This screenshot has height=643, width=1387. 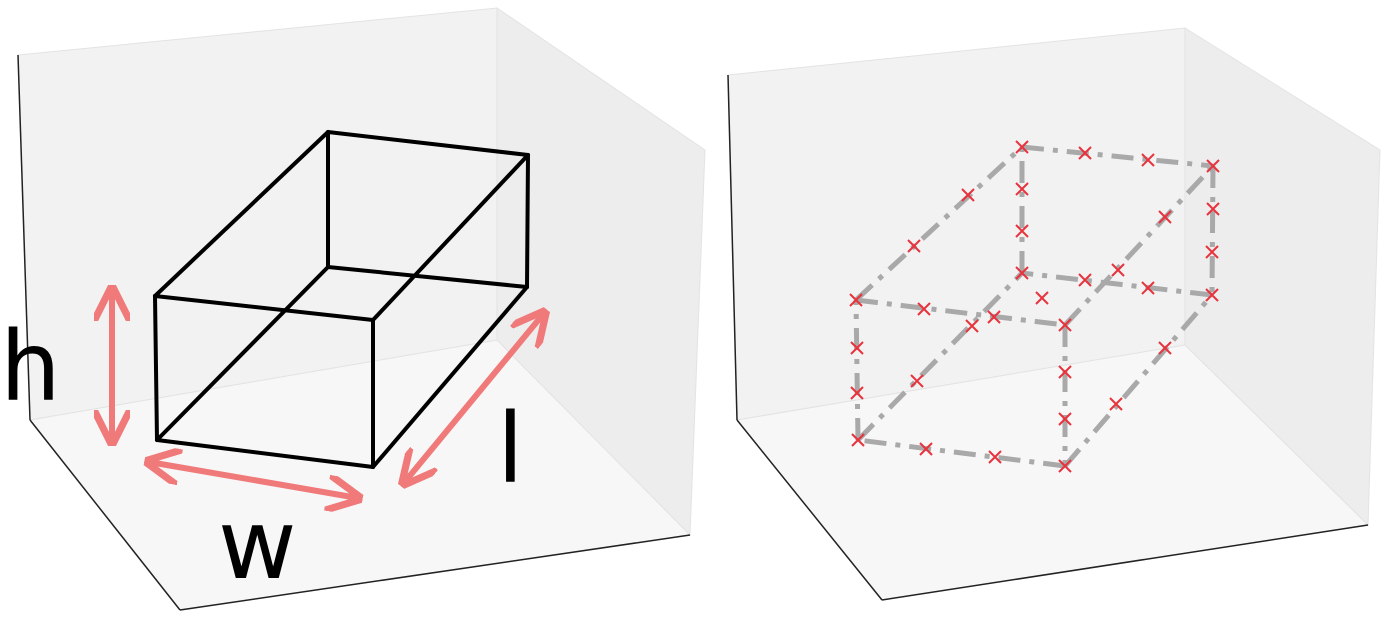 I want to click on right-axis-line-diagonal, so click(x=809, y=510).